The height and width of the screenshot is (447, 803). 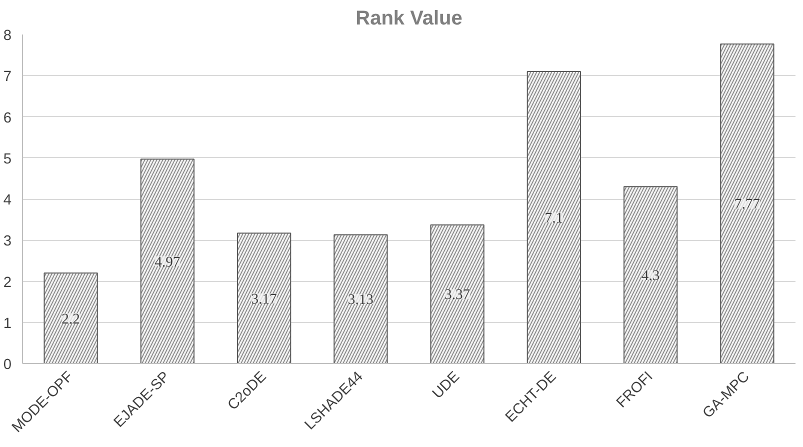 I want to click on data-label: 3.17, so click(x=264, y=299).